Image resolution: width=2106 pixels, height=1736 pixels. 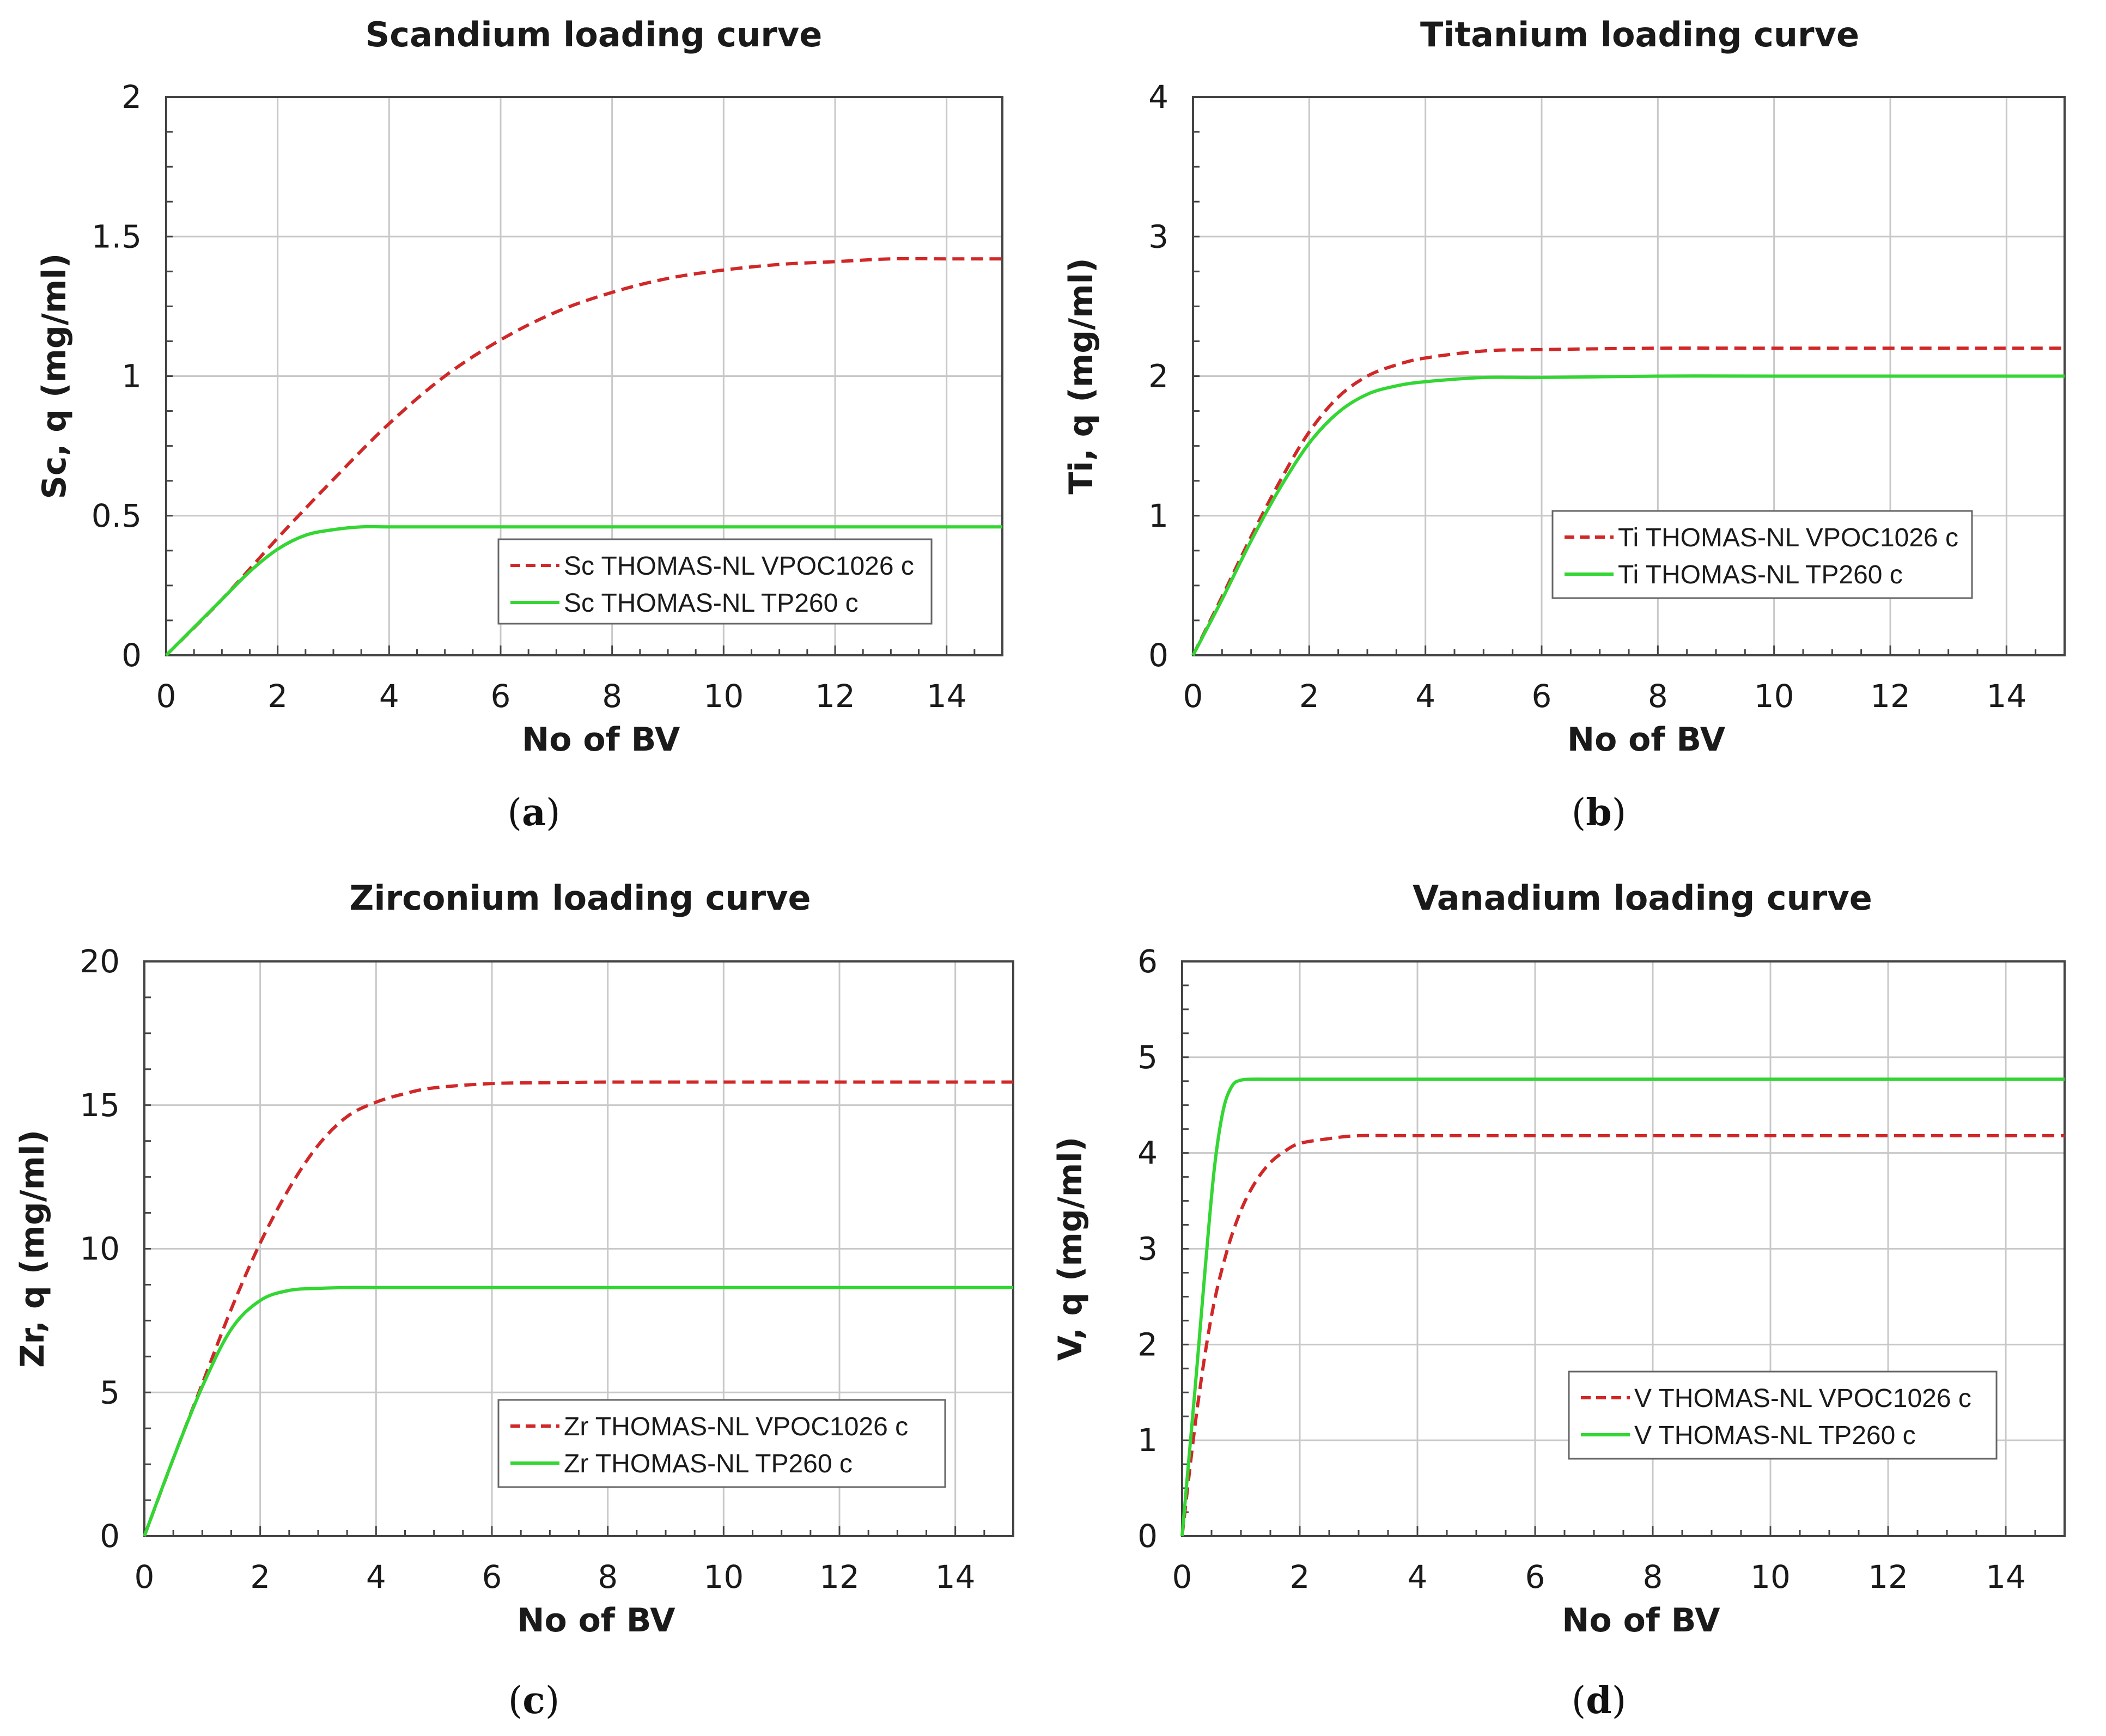 What do you see at coordinates (1070, 1249) in the screenshot?
I see `y-axis-label: V, q (mg/ml)` at bounding box center [1070, 1249].